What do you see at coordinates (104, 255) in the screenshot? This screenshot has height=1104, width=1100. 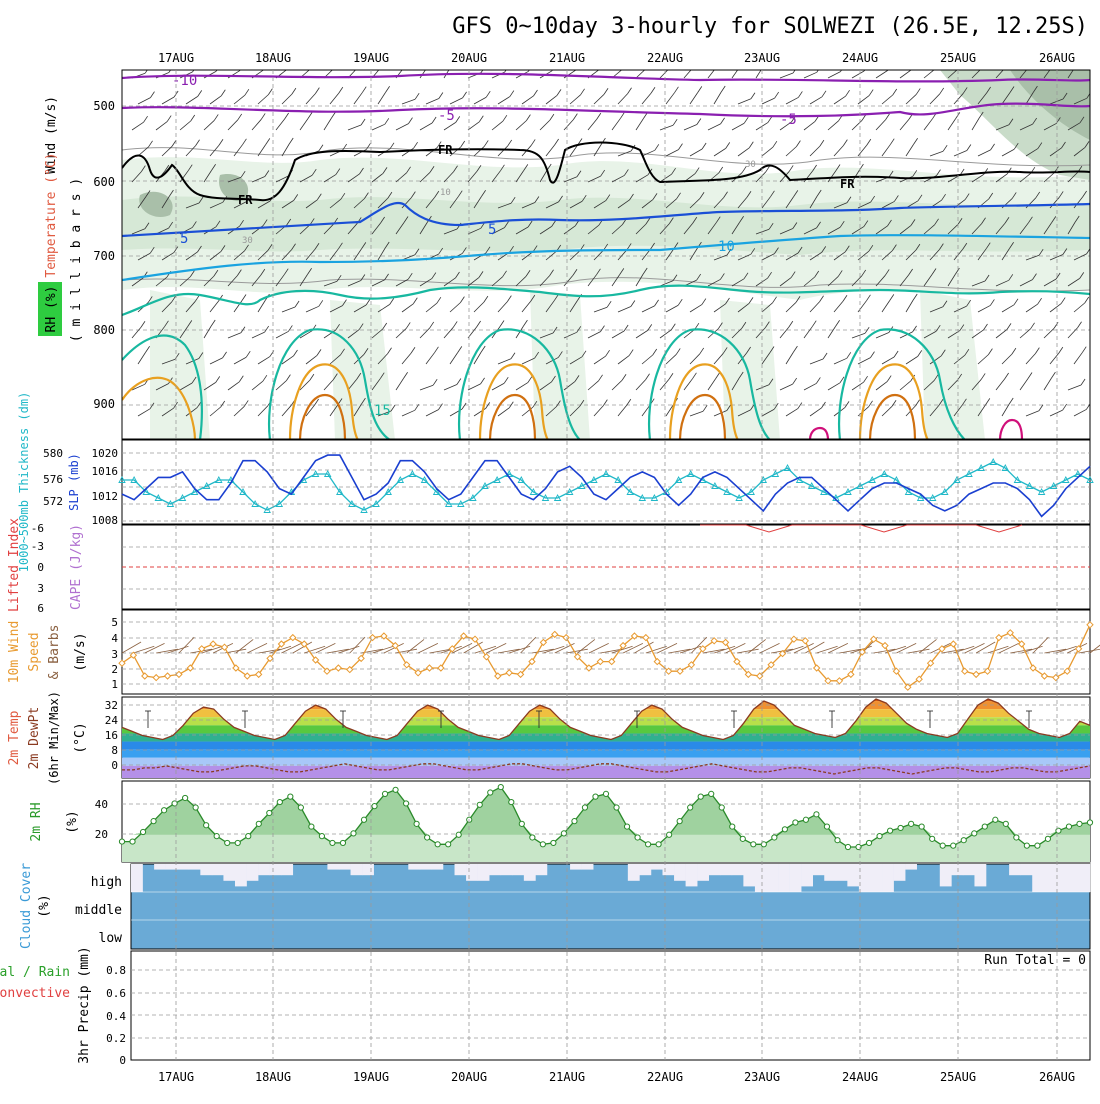 I see `upper-air-yticks: 500 600 700 800 900` at bounding box center [104, 255].